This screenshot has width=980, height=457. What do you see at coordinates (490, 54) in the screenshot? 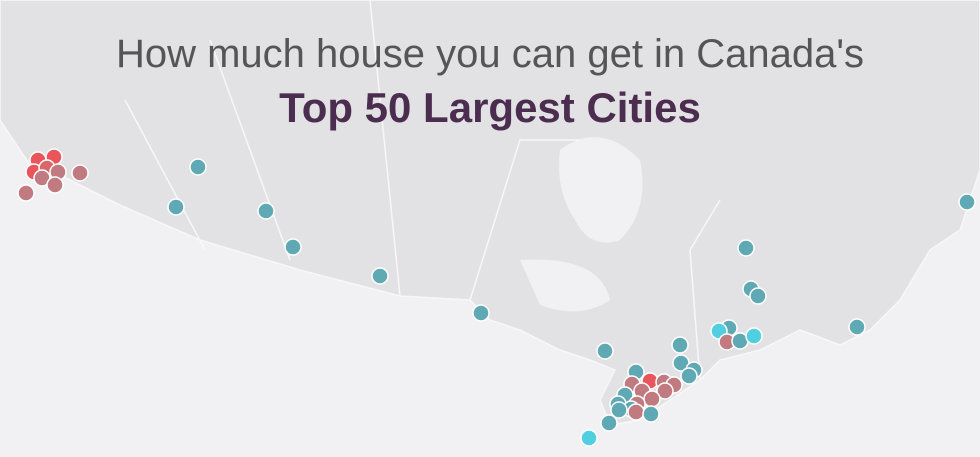
I see `title-line: How much house you can get in Canada's` at bounding box center [490, 54].